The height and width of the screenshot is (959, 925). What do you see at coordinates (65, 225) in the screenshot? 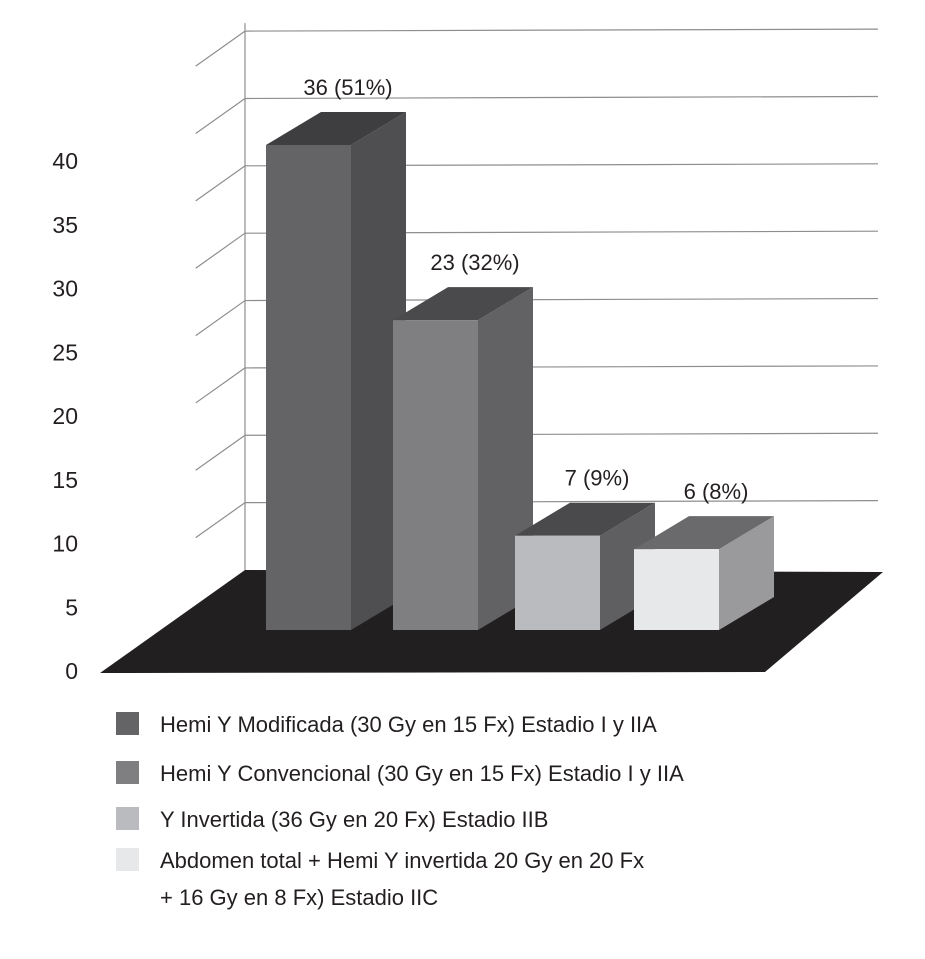
I see `y-tick-label: 35` at bounding box center [65, 225].